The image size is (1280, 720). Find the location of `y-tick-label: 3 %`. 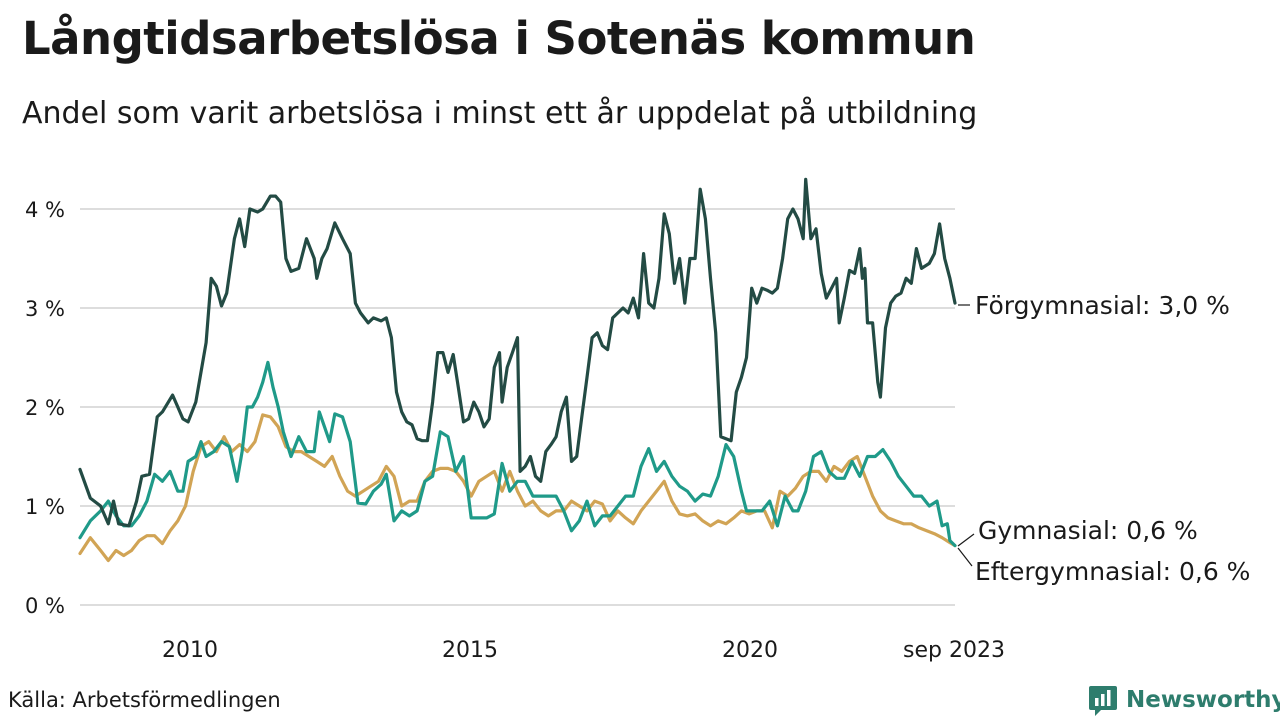

y-tick-label: 3 % is located at coordinates (45, 309).